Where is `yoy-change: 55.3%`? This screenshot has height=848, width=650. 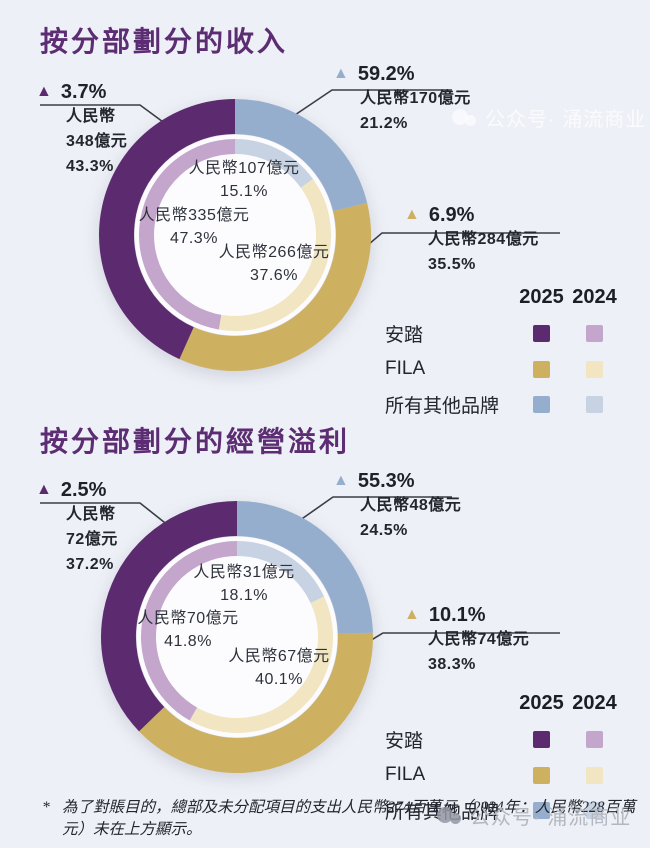 yoy-change: 55.3% is located at coordinates (386, 481).